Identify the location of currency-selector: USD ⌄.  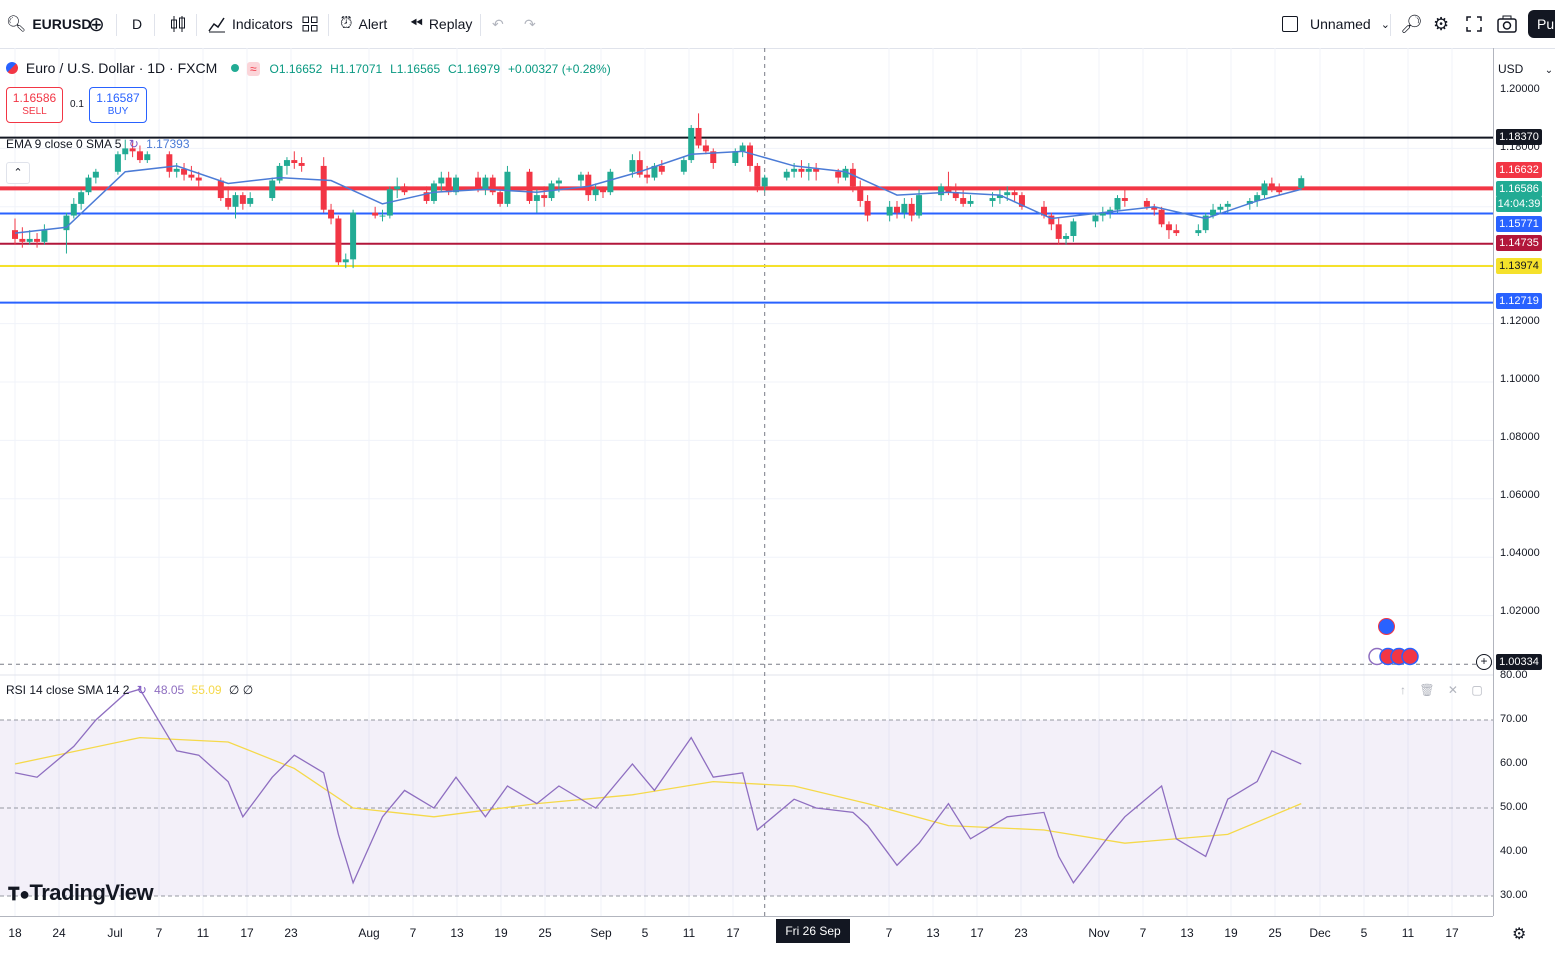
(1525, 69).